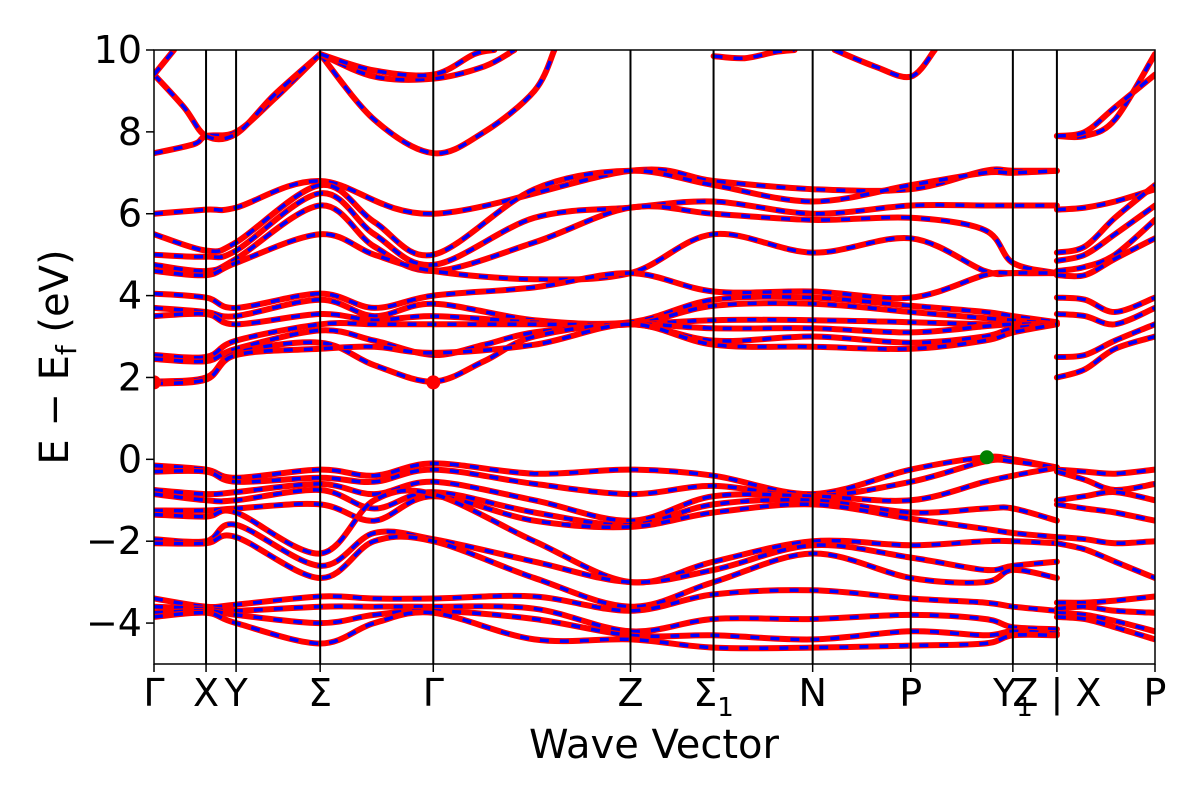 This screenshot has height=800, width=1200. Describe the element at coordinates (1012, 697) in the screenshot. I see `x-tick-label: Y1` at that location.